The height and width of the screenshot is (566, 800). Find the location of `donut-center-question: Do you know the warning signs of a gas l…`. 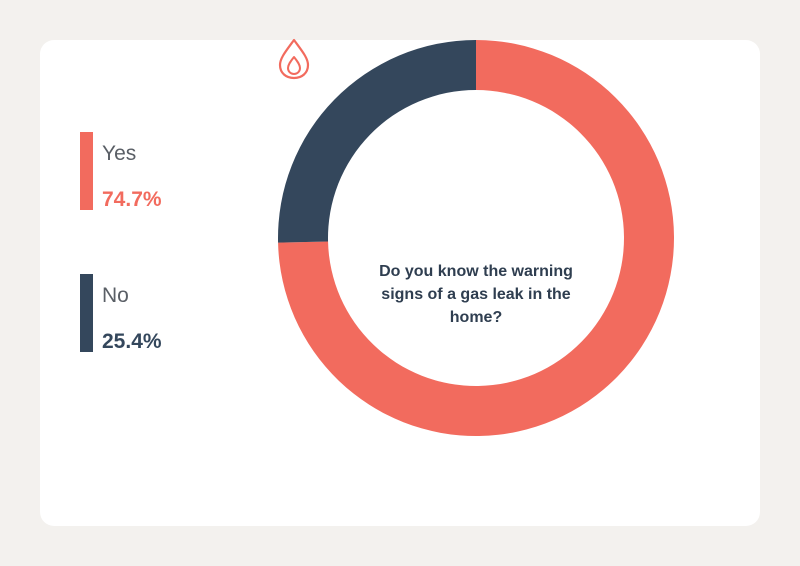

donut-center-question: Do you know the warning signs of a gas l… is located at coordinates (476, 294).